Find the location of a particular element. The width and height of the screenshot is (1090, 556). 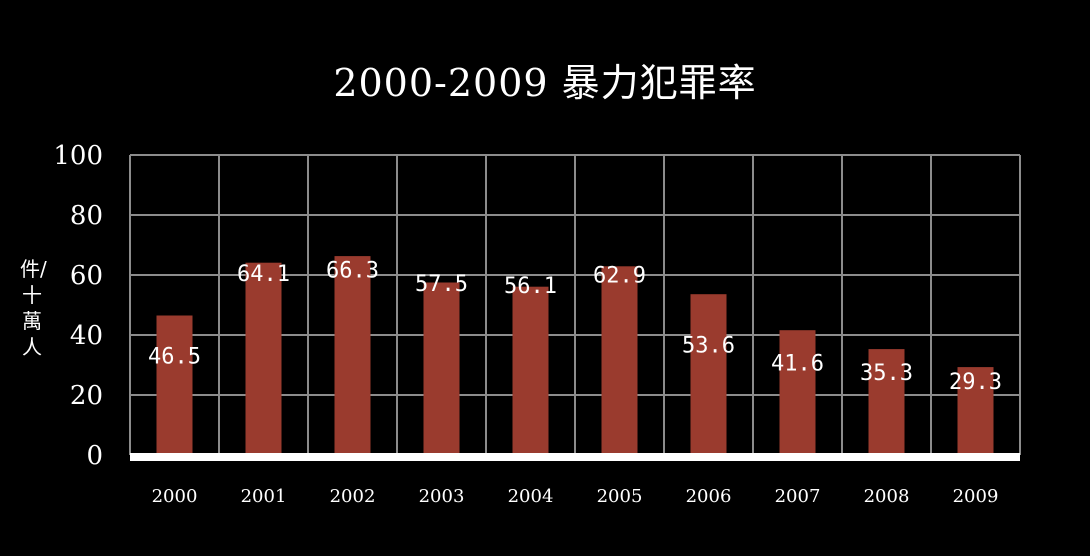

x-tick-label: 2000 is located at coordinates (175, 496).